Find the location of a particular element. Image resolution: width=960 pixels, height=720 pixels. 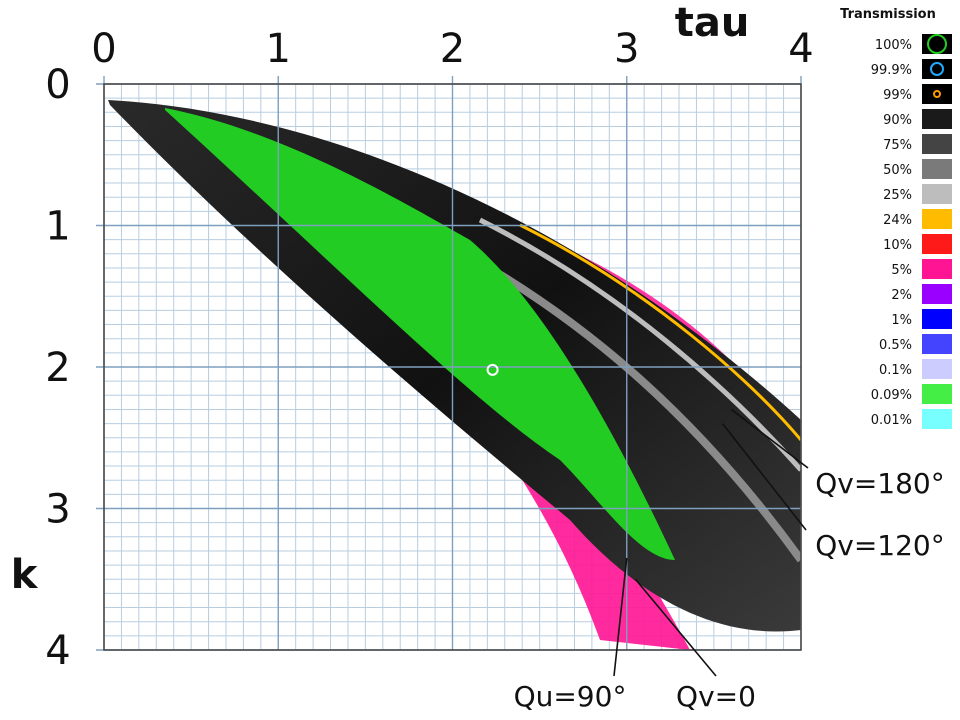

legend-entry-label: 24% is located at coordinates (897, 220).